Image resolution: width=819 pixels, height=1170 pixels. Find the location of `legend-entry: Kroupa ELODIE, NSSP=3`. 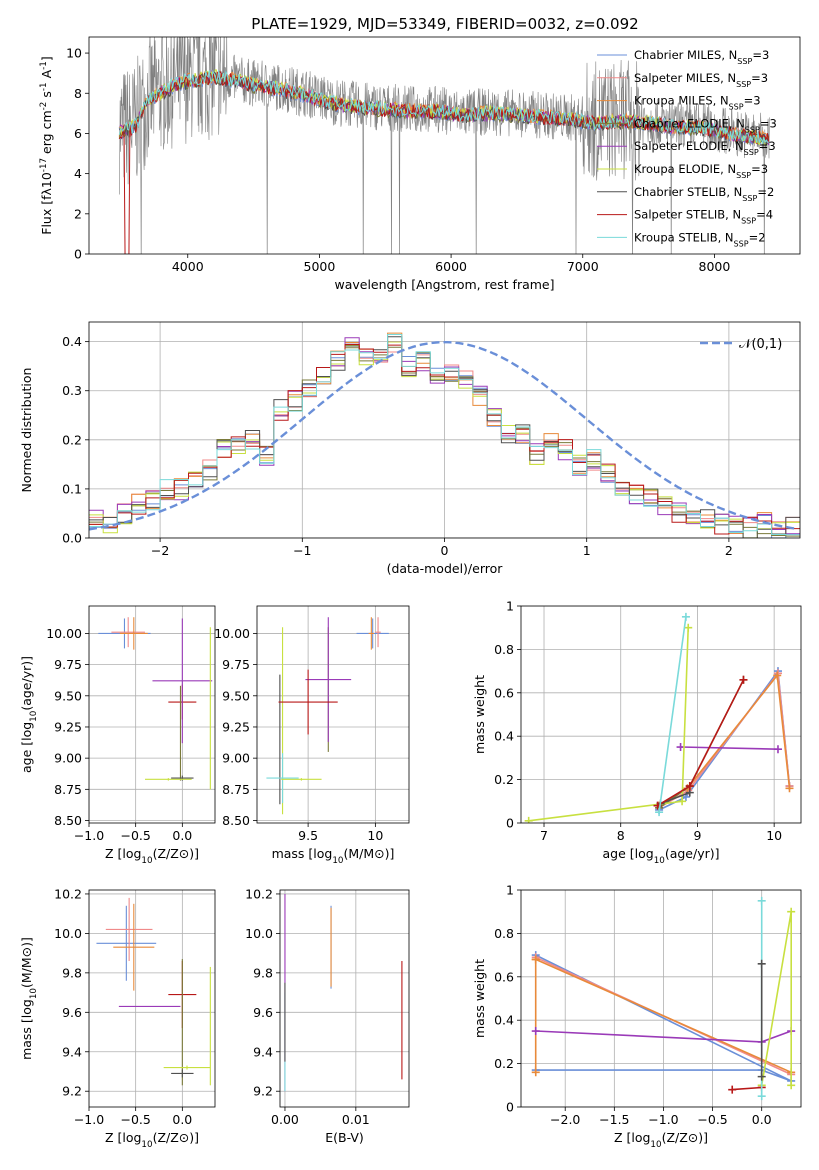

legend-entry: Kroupa ELODIE, NSSP=3 is located at coordinates (701, 171).